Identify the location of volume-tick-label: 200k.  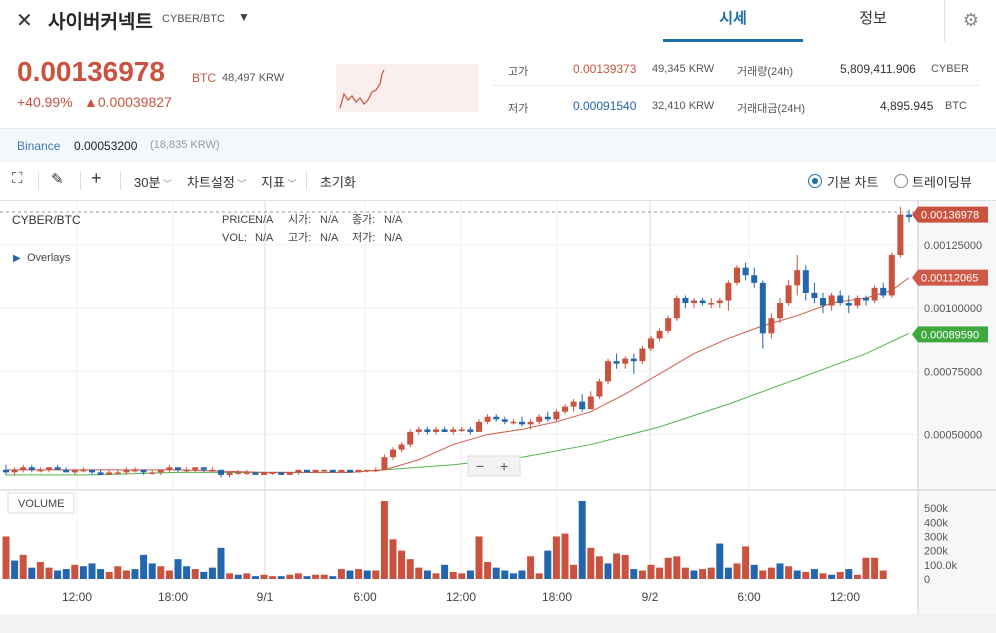
(936, 552).